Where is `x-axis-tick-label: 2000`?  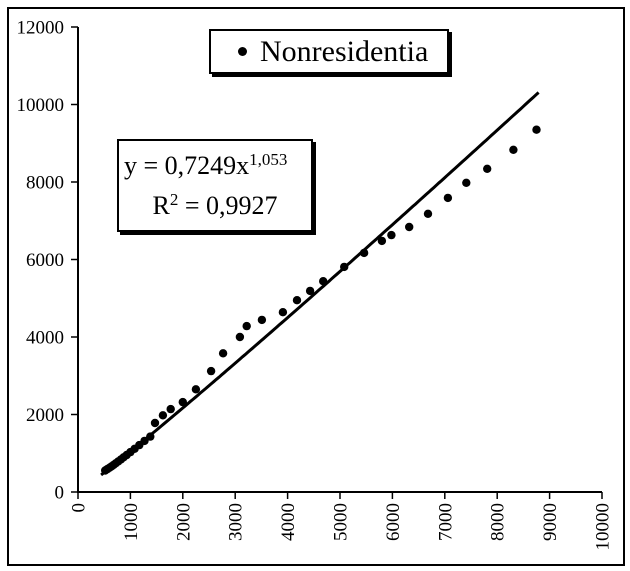 x-axis-tick-label: 2000 is located at coordinates (183, 522).